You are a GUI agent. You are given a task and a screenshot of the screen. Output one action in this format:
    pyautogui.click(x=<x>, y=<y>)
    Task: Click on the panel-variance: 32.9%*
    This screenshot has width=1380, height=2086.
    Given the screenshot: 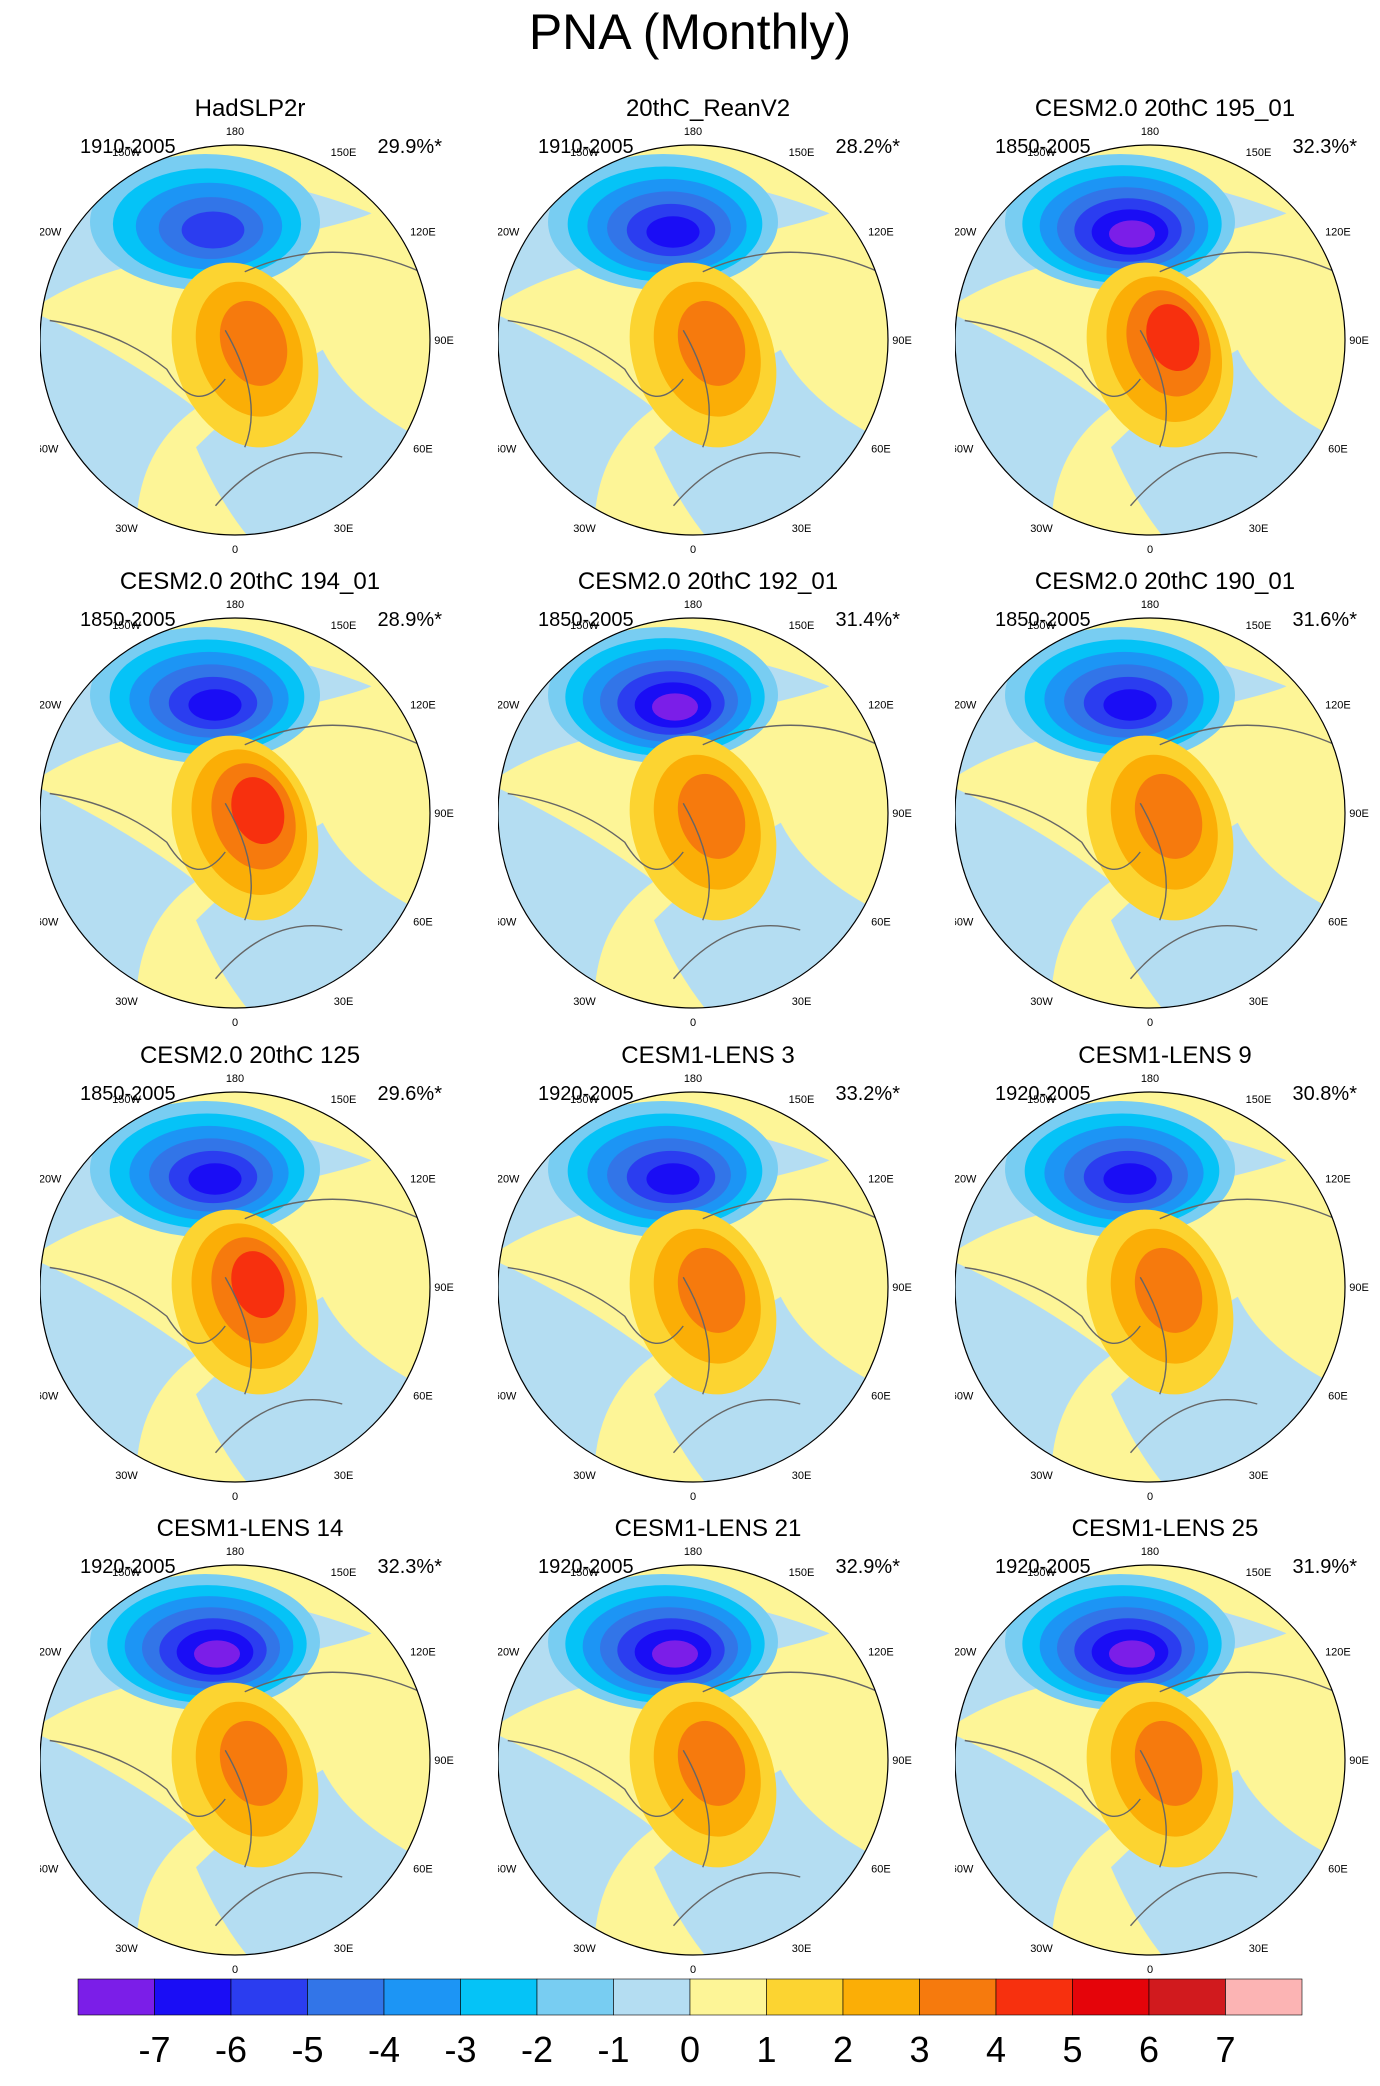 What is the action you would take?
    pyautogui.click(x=868, y=1567)
    